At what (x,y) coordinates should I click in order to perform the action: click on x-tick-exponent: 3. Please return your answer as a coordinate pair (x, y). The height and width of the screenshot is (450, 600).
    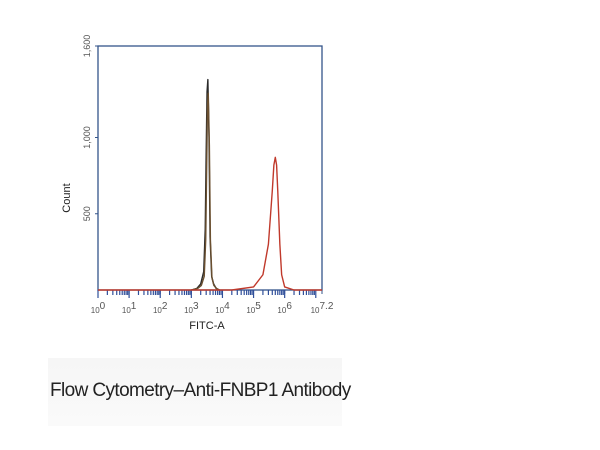
    Looking at the image, I should click on (196, 306).